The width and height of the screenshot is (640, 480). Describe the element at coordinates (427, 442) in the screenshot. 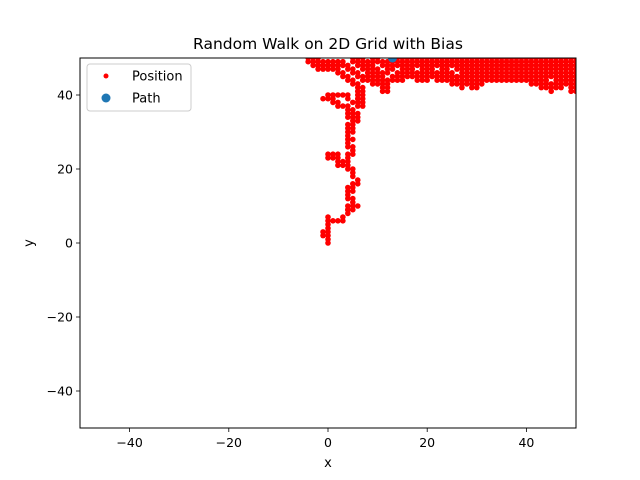

I see `x-tick-label: 20` at that location.